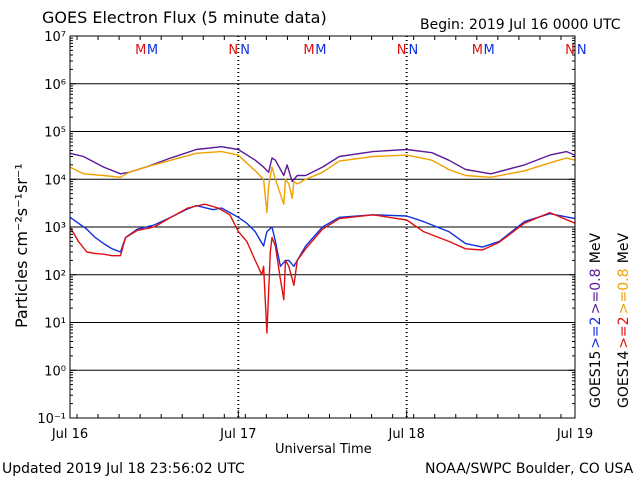  I want to click on begin-time: Begin: 2019 Jul 16 0000 UTC, so click(520, 25).